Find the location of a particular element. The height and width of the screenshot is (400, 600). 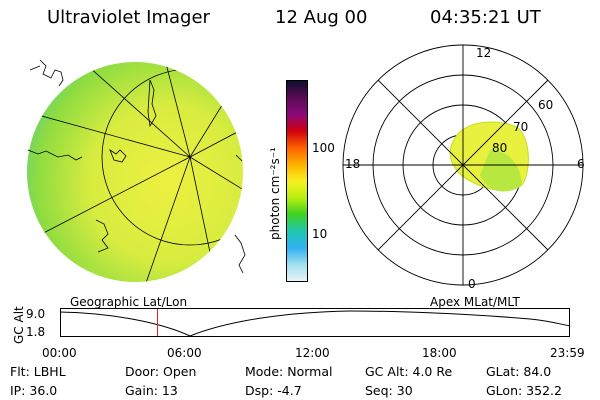

colorbar-unit-label: photon cm⁻²s⁻¹ is located at coordinates (275, 193).